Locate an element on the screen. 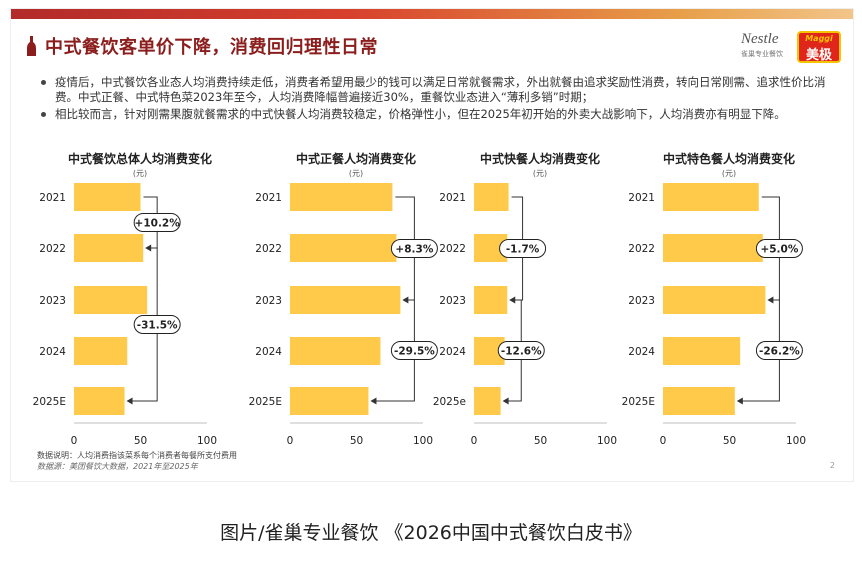 The image size is (862, 571). annotation-label: -31.5% is located at coordinates (157, 326).